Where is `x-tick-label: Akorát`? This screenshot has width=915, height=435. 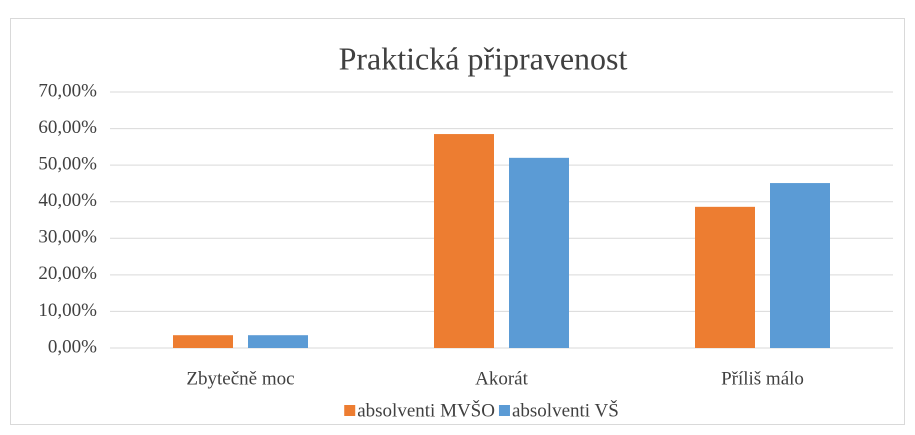 x-tick-label: Akorát is located at coordinates (501, 378).